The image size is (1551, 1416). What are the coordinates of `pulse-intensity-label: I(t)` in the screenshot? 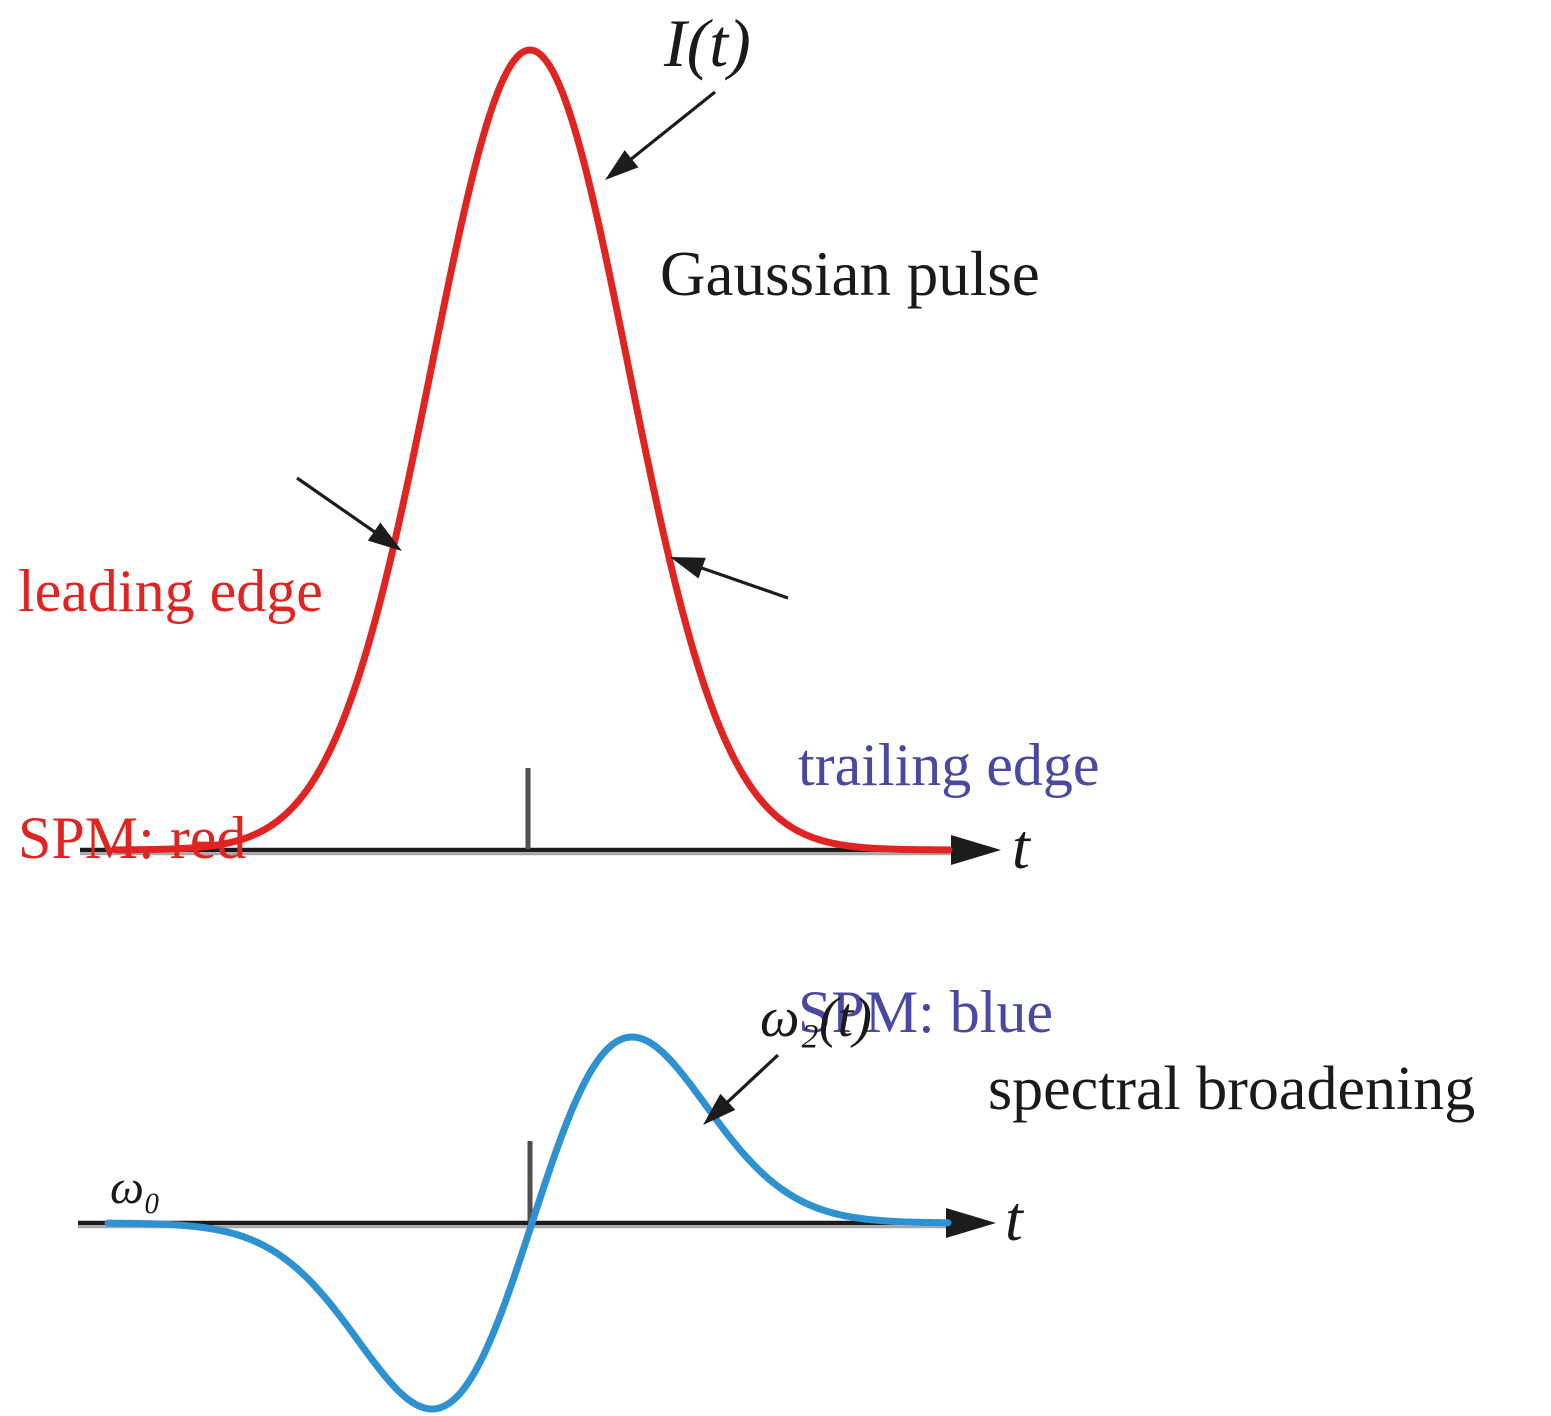 It's located at (707, 43).